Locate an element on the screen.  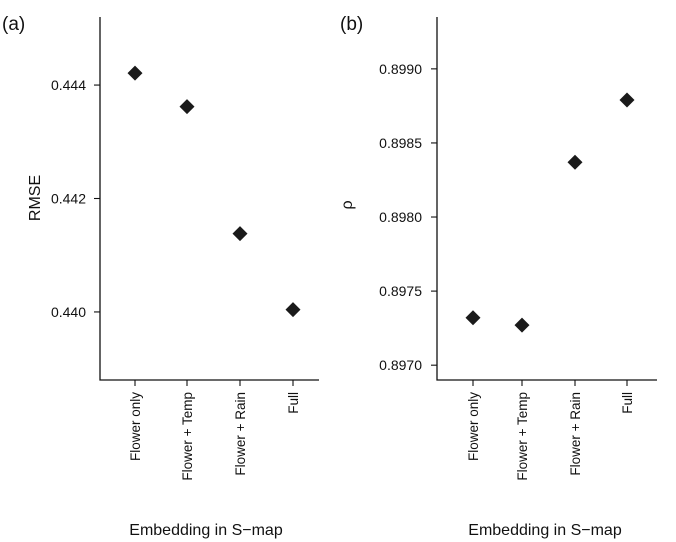
y-ticks: 0.8970 0.8975 0.8980 0.8985 0.8990 is located at coordinates (408, 217).